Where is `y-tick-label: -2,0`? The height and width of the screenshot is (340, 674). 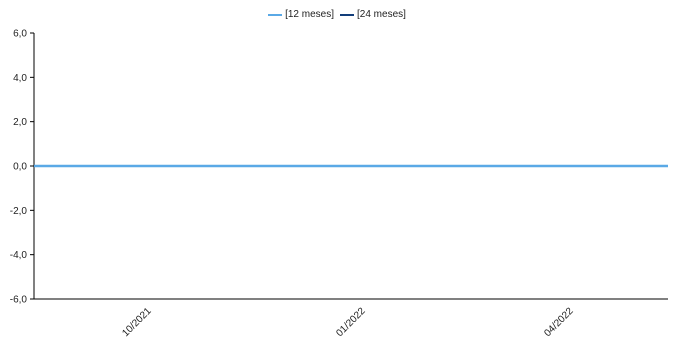
y-tick-label: -2,0 is located at coordinates (19, 211).